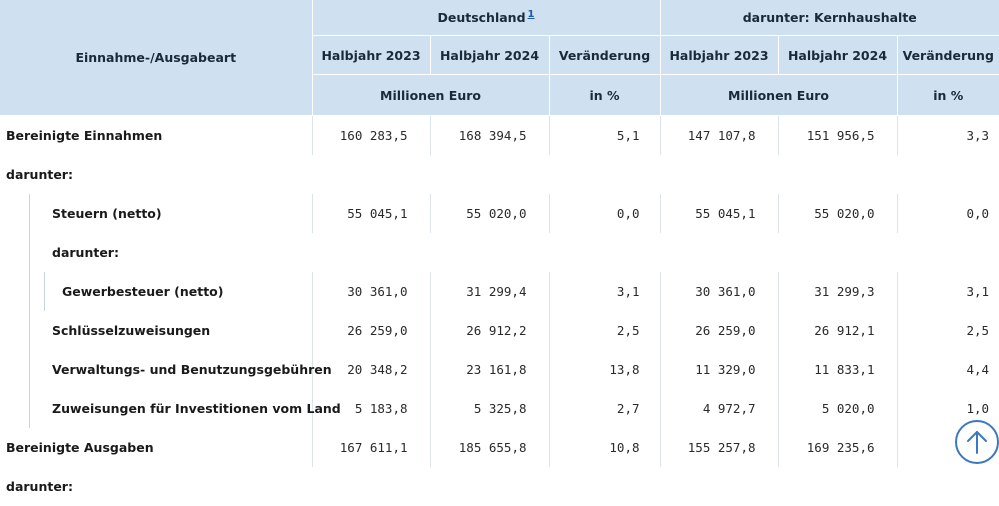  I want to click on table-cell: 11 833,1, so click(837, 369).